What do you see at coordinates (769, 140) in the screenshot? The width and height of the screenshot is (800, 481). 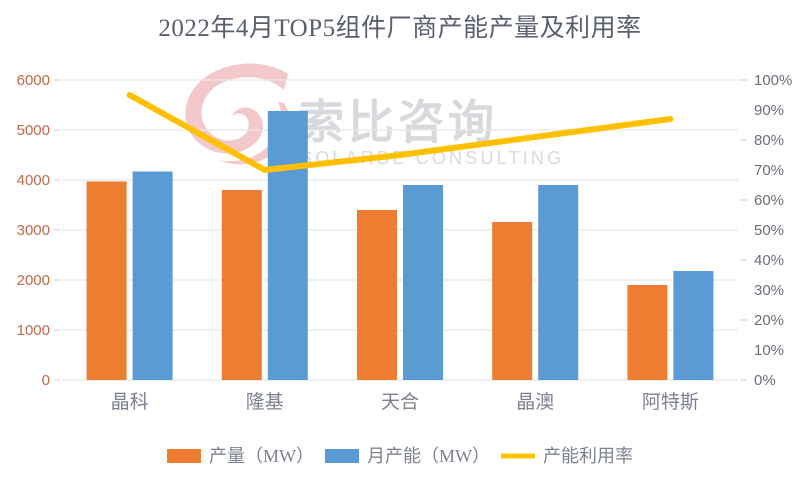 I see `y-axis-right-tick: 80%` at bounding box center [769, 140].